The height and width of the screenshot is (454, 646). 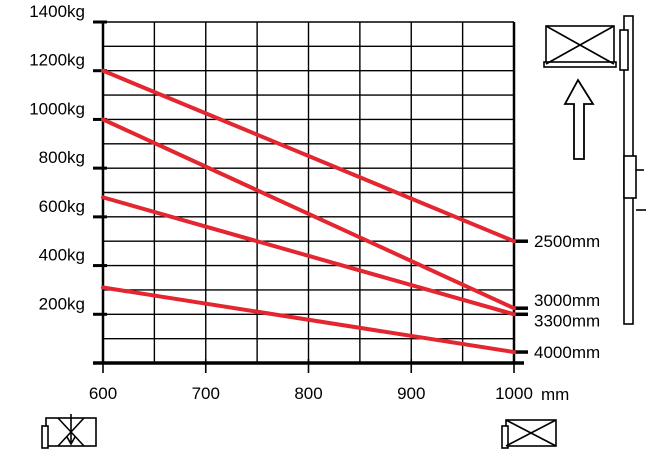 What do you see at coordinates (308, 320) in the screenshot?
I see `series-line-4000mm` at bounding box center [308, 320].